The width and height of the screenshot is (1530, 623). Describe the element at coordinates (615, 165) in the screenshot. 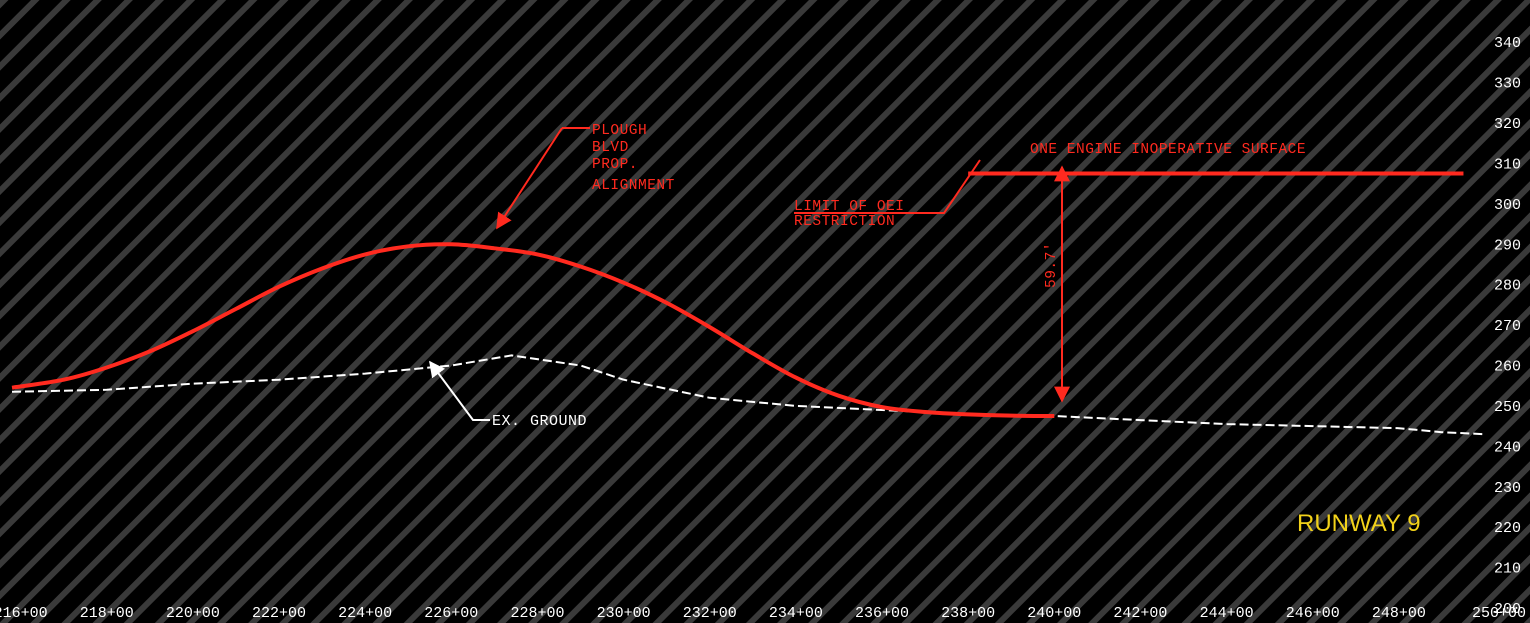

I see `plough-label-line-3: PROP.` at that location.